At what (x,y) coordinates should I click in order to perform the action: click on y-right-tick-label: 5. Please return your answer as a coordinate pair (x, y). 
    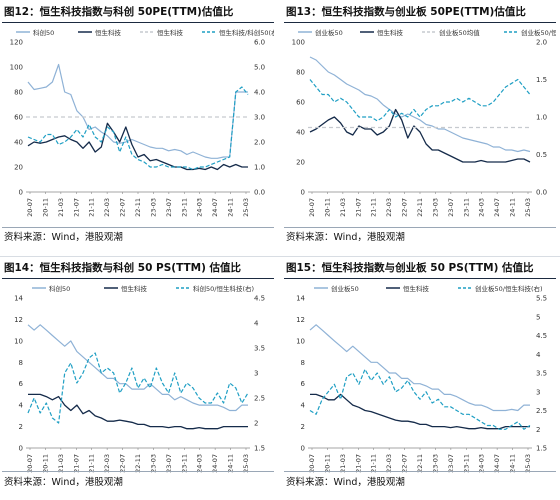
    Looking at the image, I should click on (538, 317).